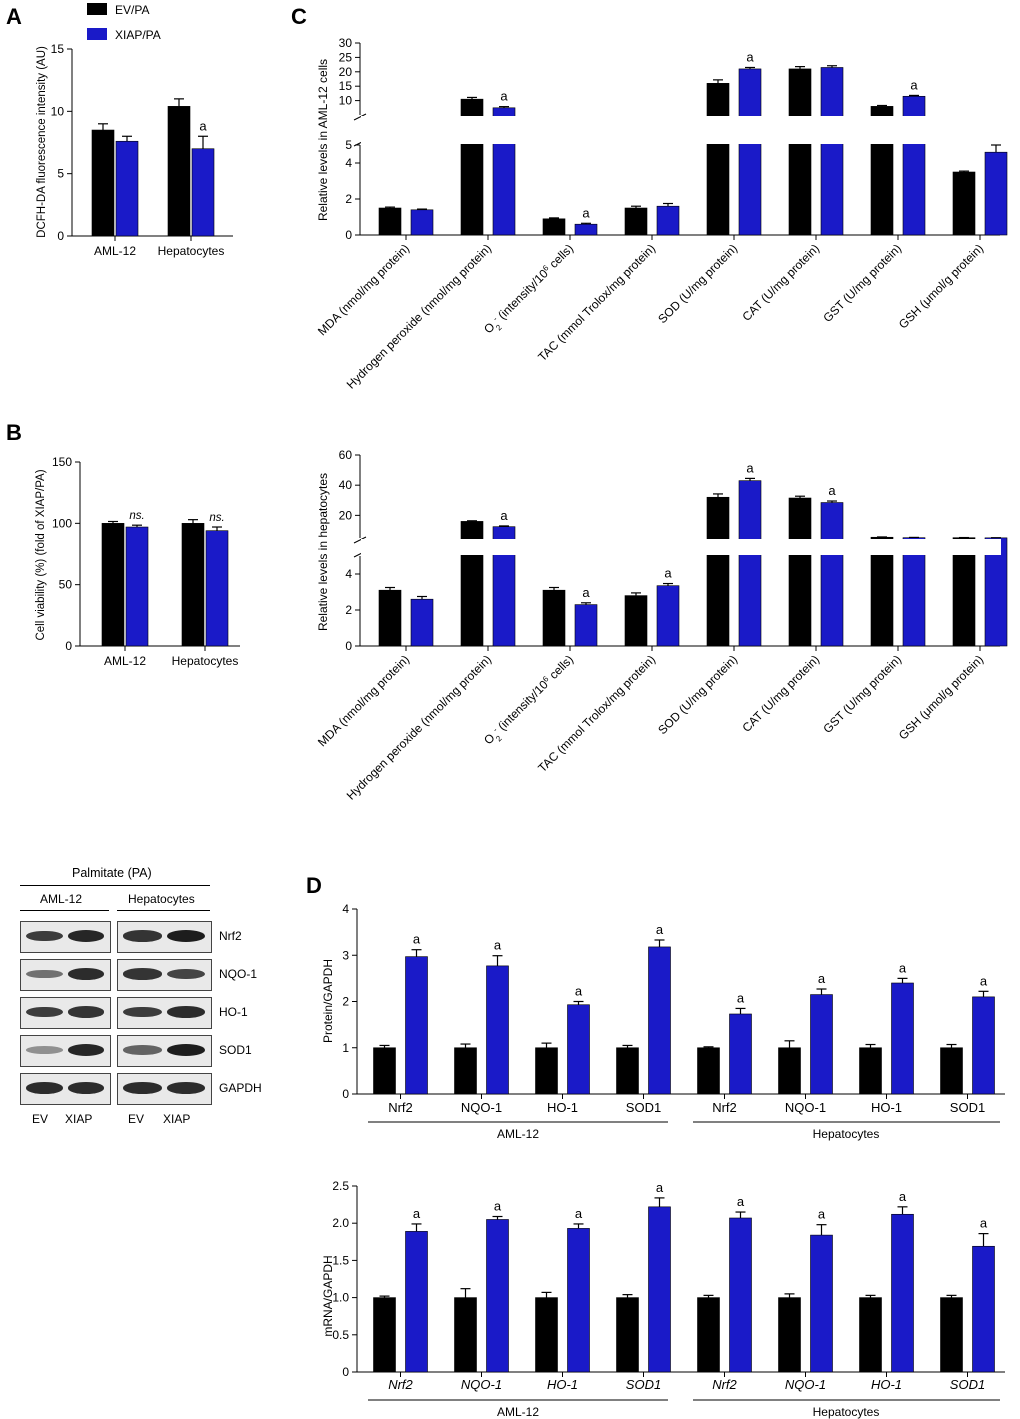  I want to click on wb-blot-nrf2-aml12, so click(65, 937).